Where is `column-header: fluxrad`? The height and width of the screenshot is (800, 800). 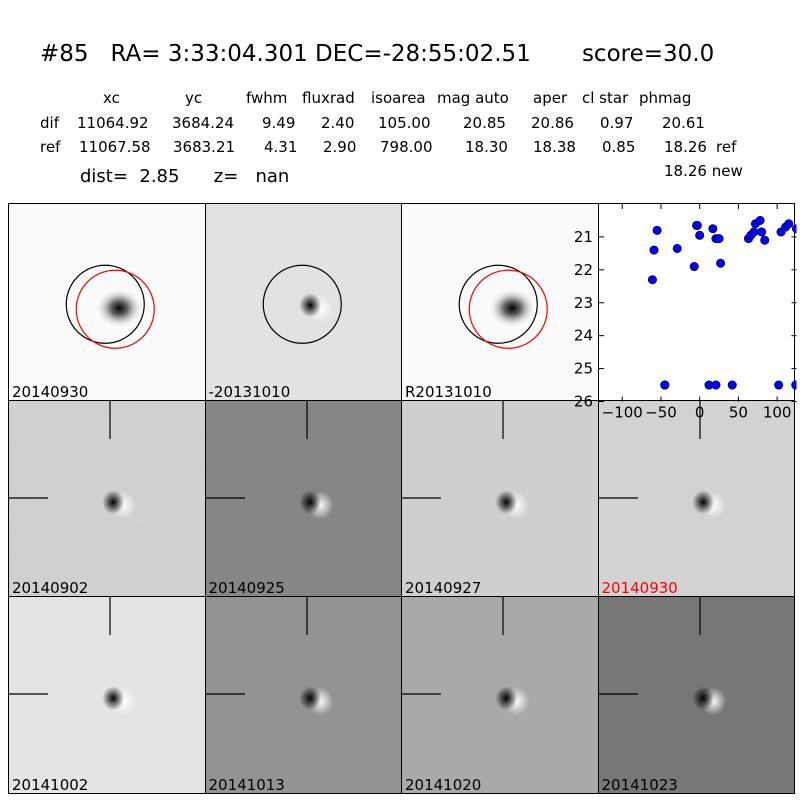 column-header: fluxrad is located at coordinates (328, 98).